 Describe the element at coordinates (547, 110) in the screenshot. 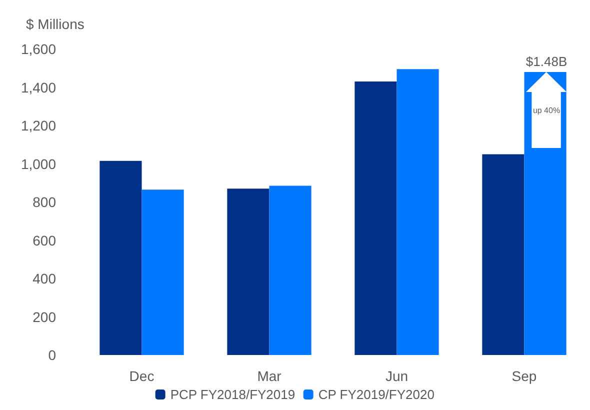

I see `annotation: up 40%` at that location.